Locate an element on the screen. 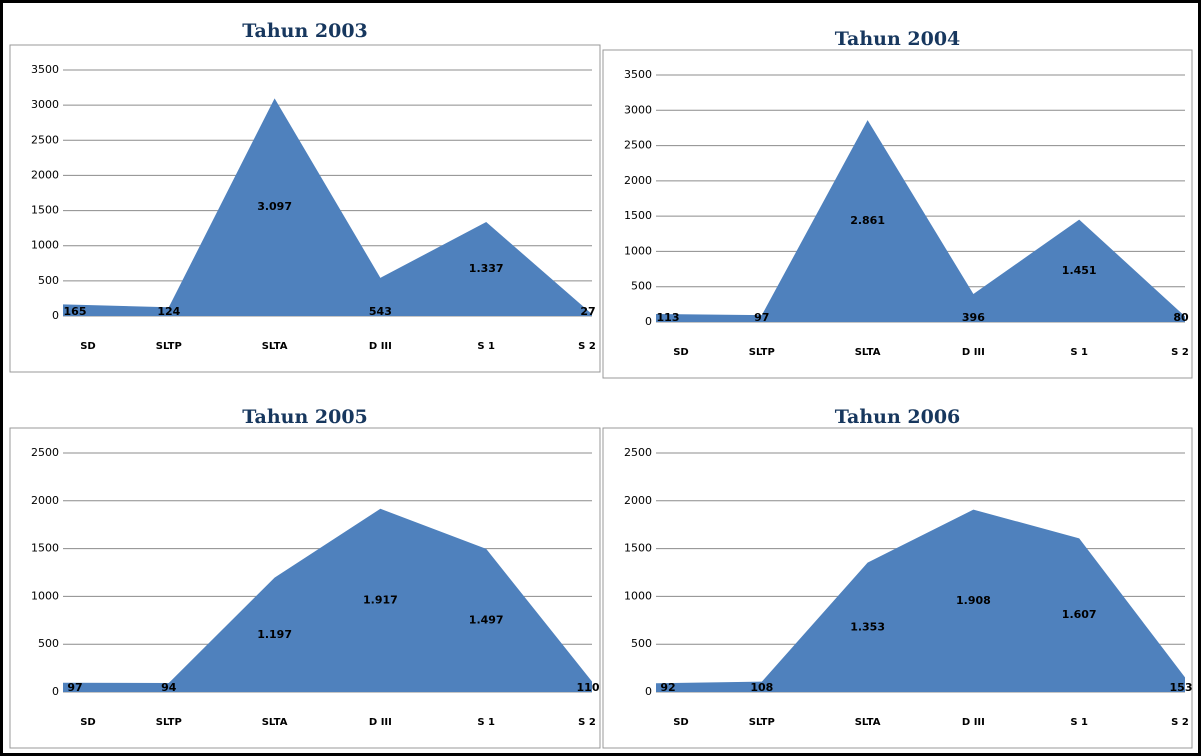 The image size is (1201, 756). data-label: 124 is located at coordinates (168, 311).